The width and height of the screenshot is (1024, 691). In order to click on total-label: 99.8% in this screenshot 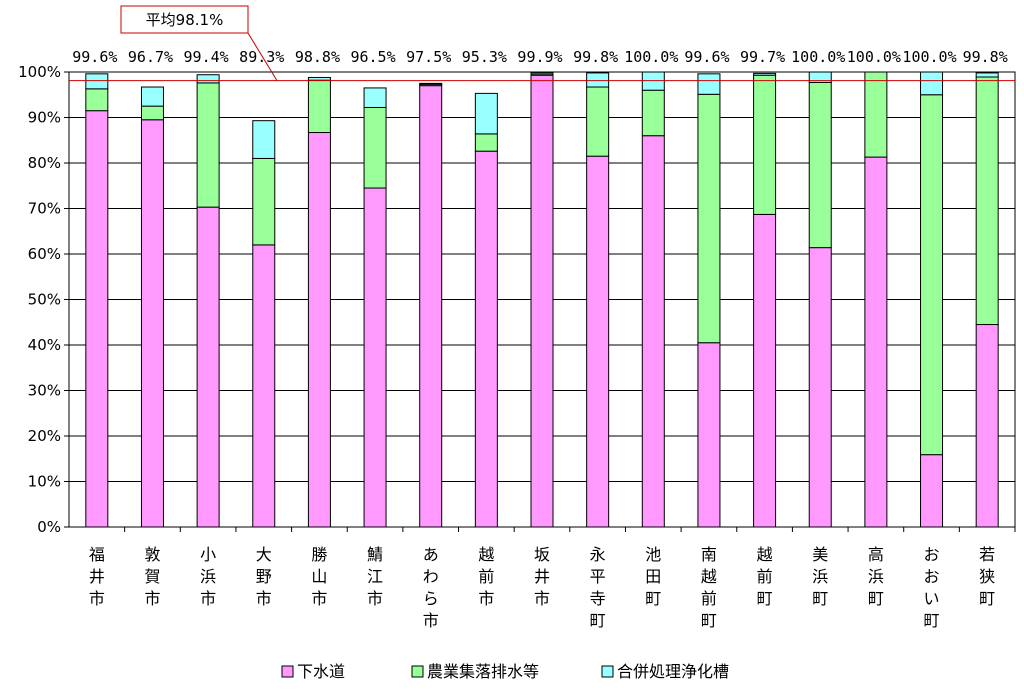, I will do `click(985, 57)`.